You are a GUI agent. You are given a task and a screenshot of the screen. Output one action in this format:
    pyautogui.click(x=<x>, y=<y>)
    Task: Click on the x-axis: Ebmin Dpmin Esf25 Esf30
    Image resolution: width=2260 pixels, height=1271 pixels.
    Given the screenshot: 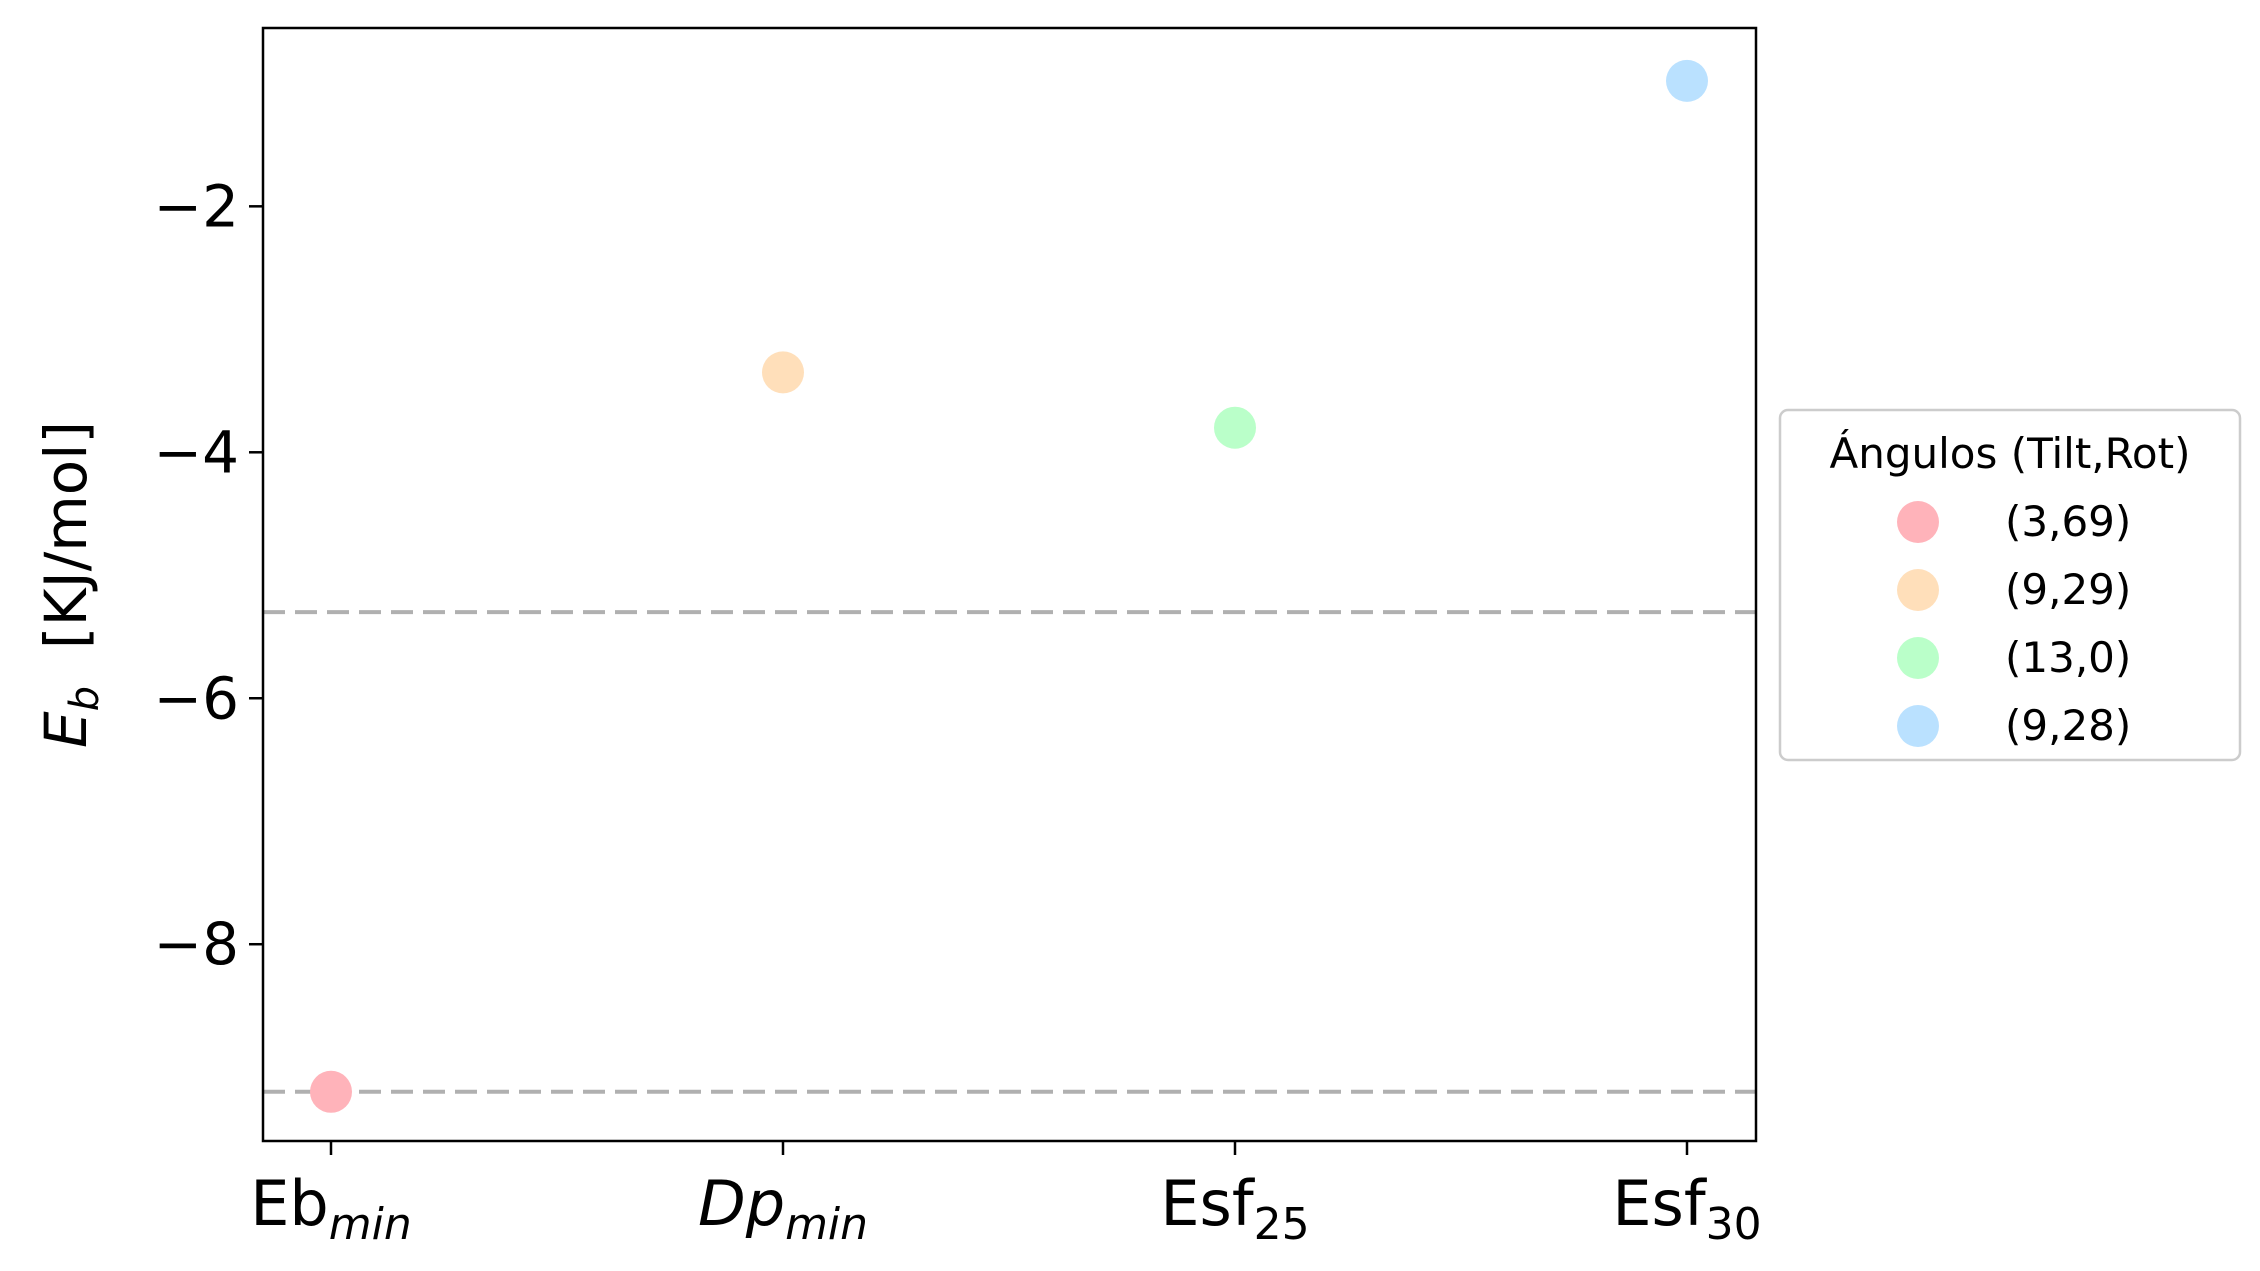 What is the action you would take?
    pyautogui.click(x=1006, y=1195)
    